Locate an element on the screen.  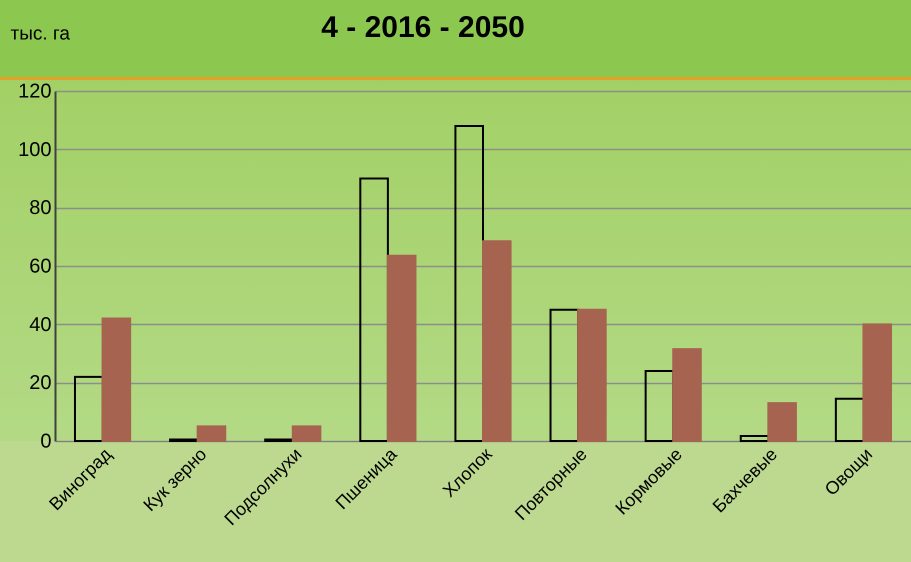
chart-title: 4 - 2016 - 2050 is located at coordinates (423, 27).